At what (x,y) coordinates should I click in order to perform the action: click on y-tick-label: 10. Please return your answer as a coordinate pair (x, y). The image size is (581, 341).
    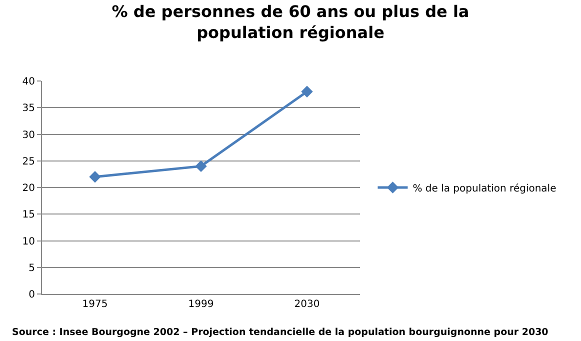
    Looking at the image, I should click on (28, 242).